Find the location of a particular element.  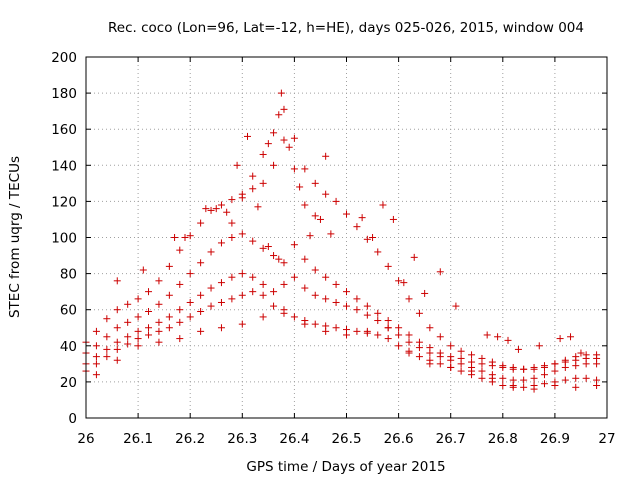

y-tick-label: 140 is located at coordinates (64, 166).